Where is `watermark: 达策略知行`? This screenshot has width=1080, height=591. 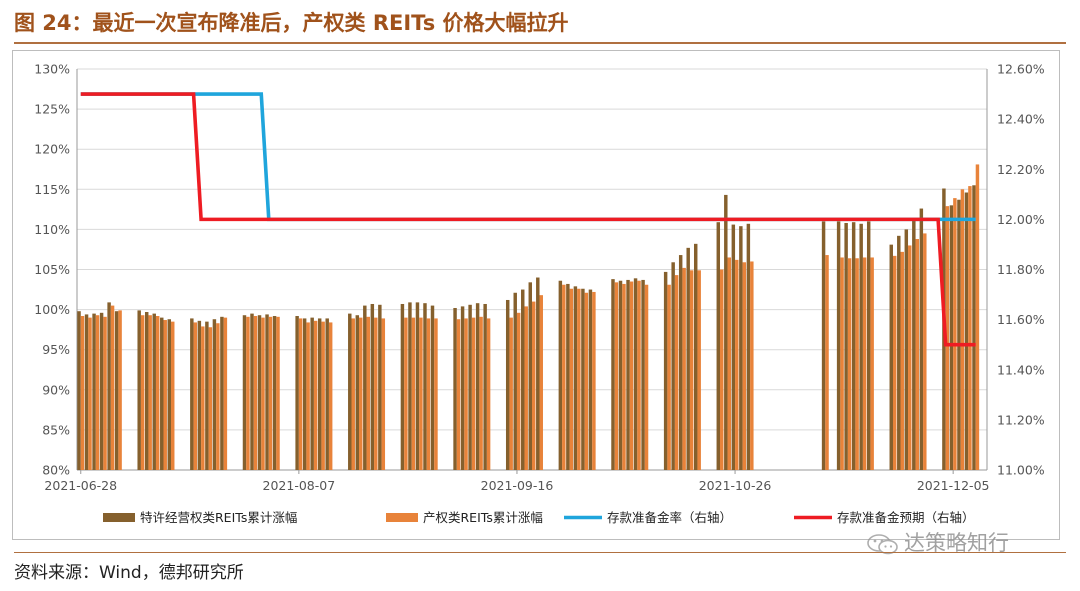
watermark: 达策略知行 is located at coordinates (937, 543).